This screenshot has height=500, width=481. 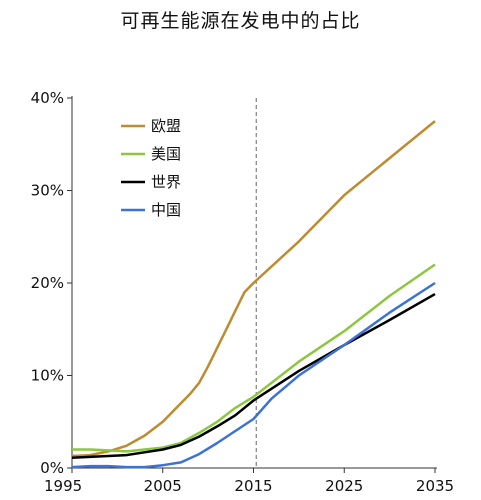 What do you see at coordinates (344, 486) in the screenshot?
I see `x-tick-label: 2025` at bounding box center [344, 486].